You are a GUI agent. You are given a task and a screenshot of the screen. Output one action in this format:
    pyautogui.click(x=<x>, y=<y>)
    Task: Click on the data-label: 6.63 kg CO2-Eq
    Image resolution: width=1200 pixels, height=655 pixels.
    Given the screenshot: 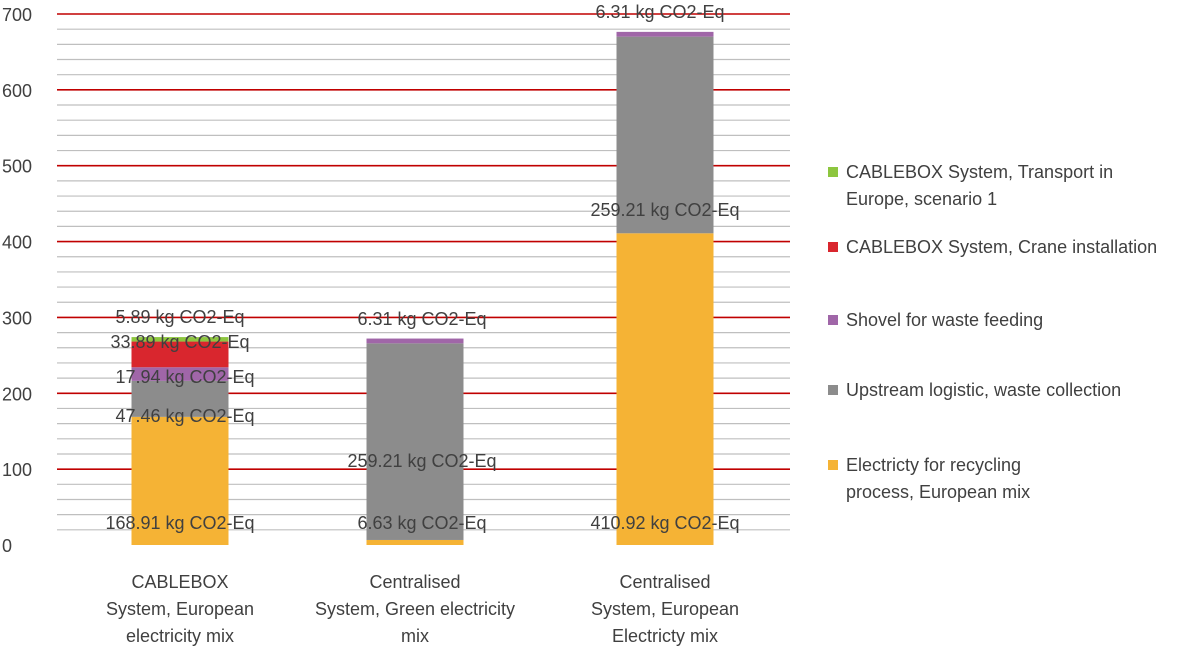 What is the action you would take?
    pyautogui.click(x=421, y=523)
    